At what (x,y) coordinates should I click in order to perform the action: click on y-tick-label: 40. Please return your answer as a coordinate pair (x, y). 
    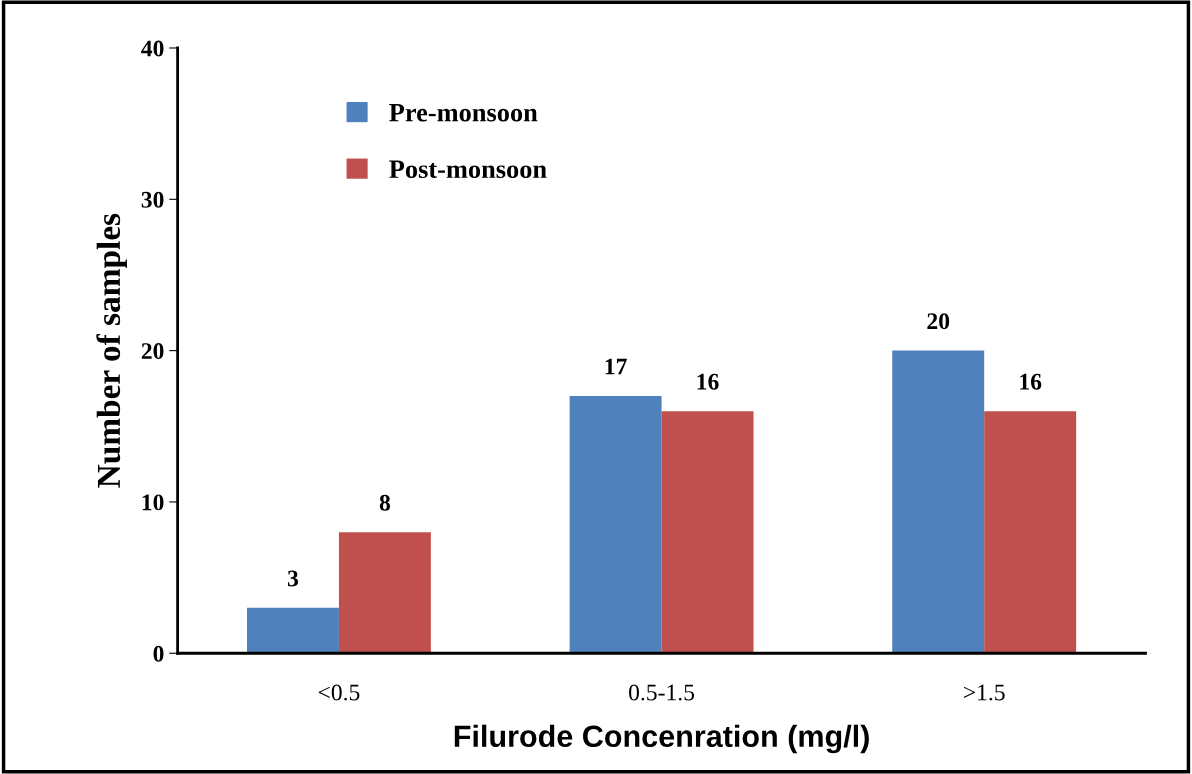
    Looking at the image, I should click on (152, 48).